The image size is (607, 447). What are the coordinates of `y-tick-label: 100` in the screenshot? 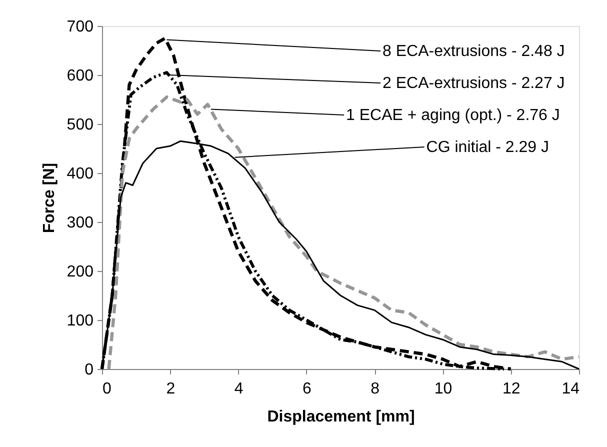 It's located at (80, 321).